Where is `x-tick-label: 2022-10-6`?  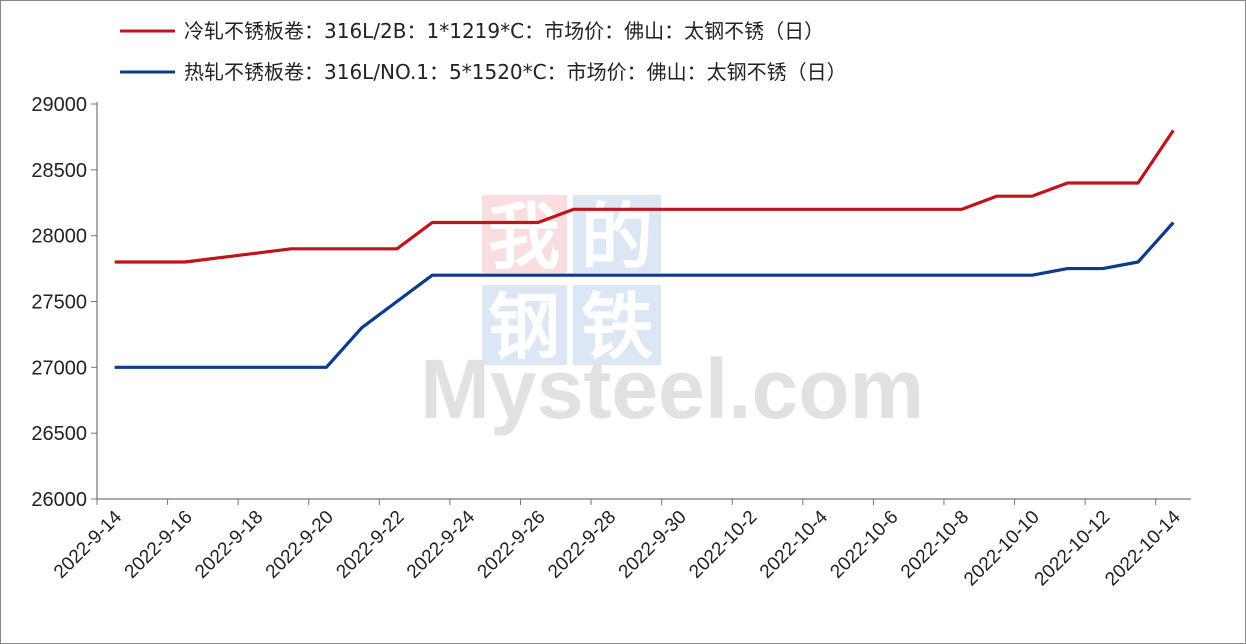 x-tick-label: 2022-10-6 is located at coordinates (864, 545).